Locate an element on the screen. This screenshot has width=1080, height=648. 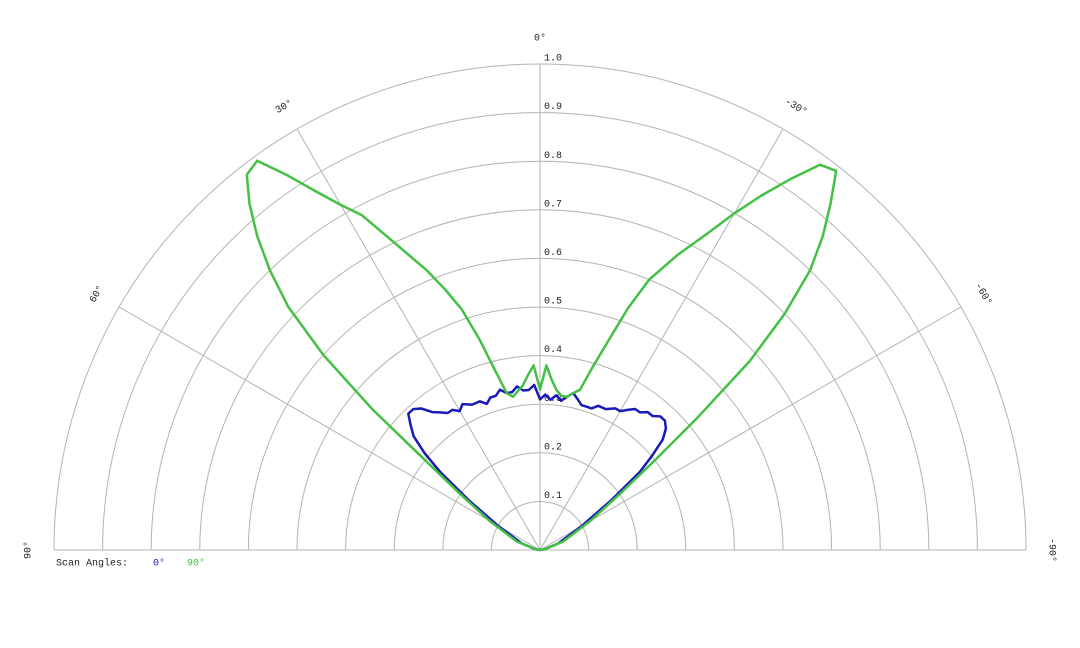
theta-tick-label: 0° is located at coordinates (540, 39).